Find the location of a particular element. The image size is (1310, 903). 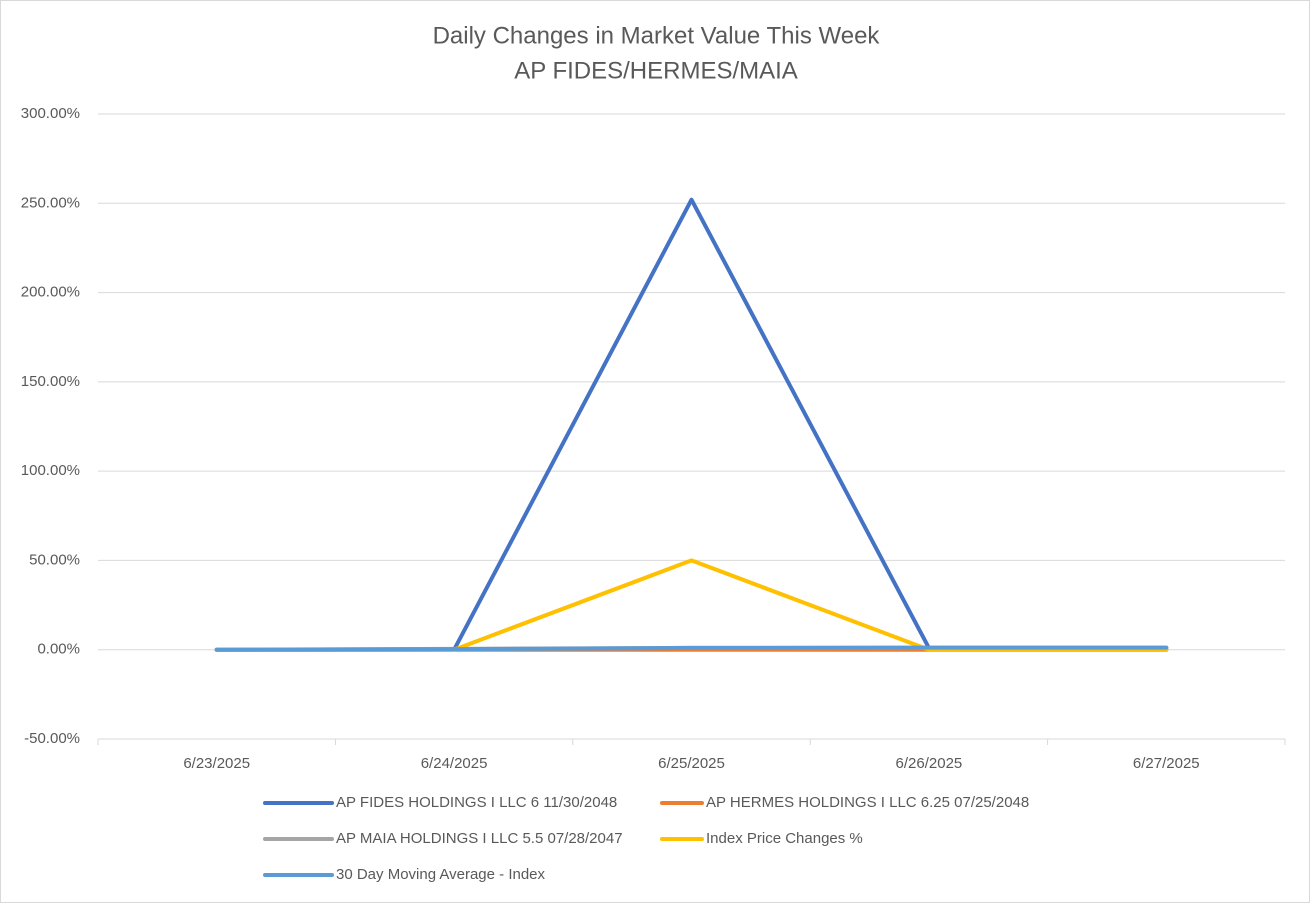

y-tick-label: 150.00% is located at coordinates (50, 381).